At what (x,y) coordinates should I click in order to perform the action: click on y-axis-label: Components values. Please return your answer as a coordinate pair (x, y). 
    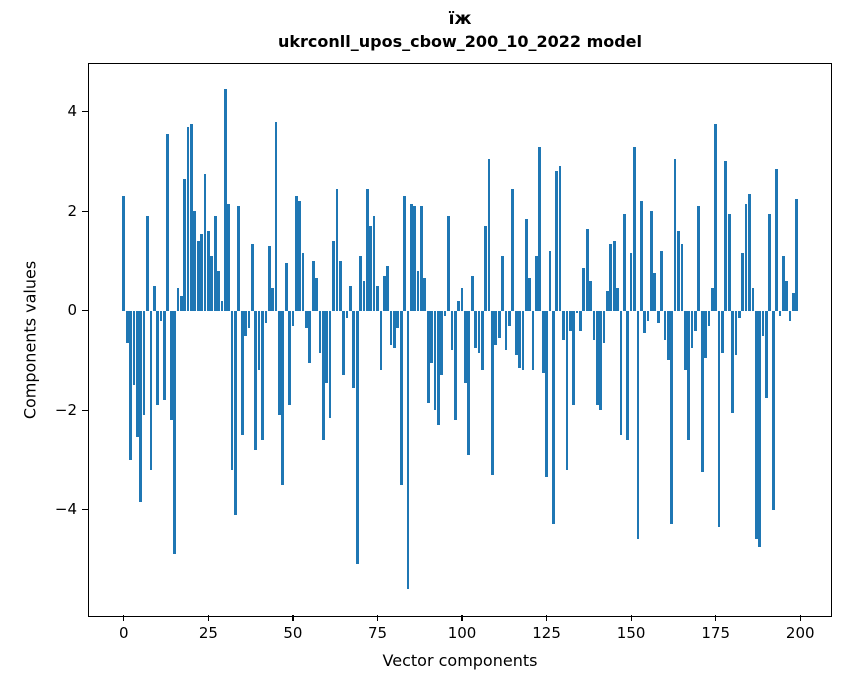
    Looking at the image, I should click on (30, 340).